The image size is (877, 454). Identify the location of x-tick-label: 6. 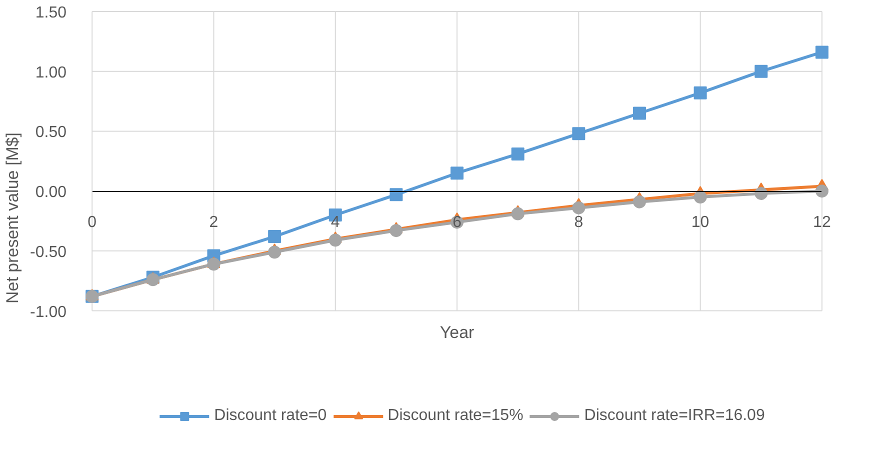
(457, 223).